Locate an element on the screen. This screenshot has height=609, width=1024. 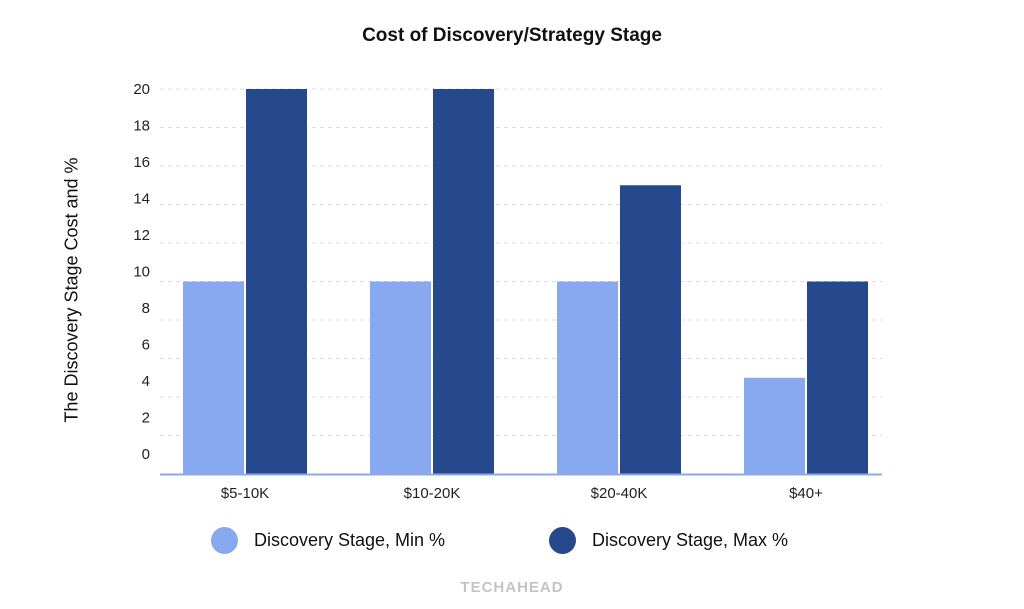
y-tick-label: 2 is located at coordinates (146, 418).